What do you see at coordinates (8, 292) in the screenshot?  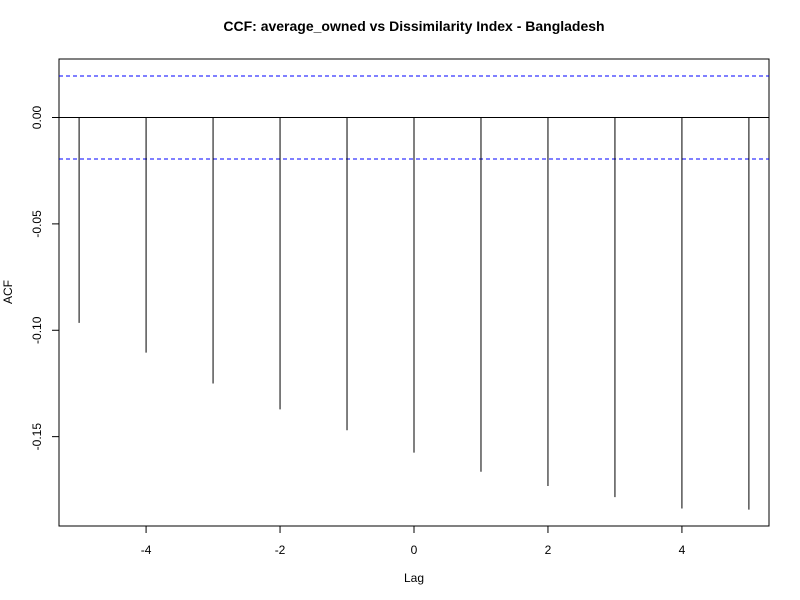 I see `y-axis-label: ACF` at bounding box center [8, 292].